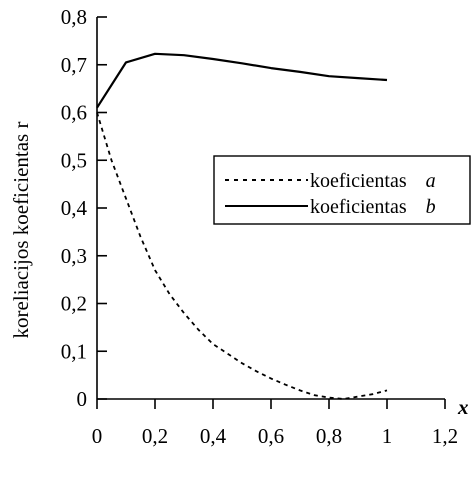  What do you see at coordinates (329, 436) in the screenshot?
I see `x-tick-label: 0,8` at bounding box center [329, 436].